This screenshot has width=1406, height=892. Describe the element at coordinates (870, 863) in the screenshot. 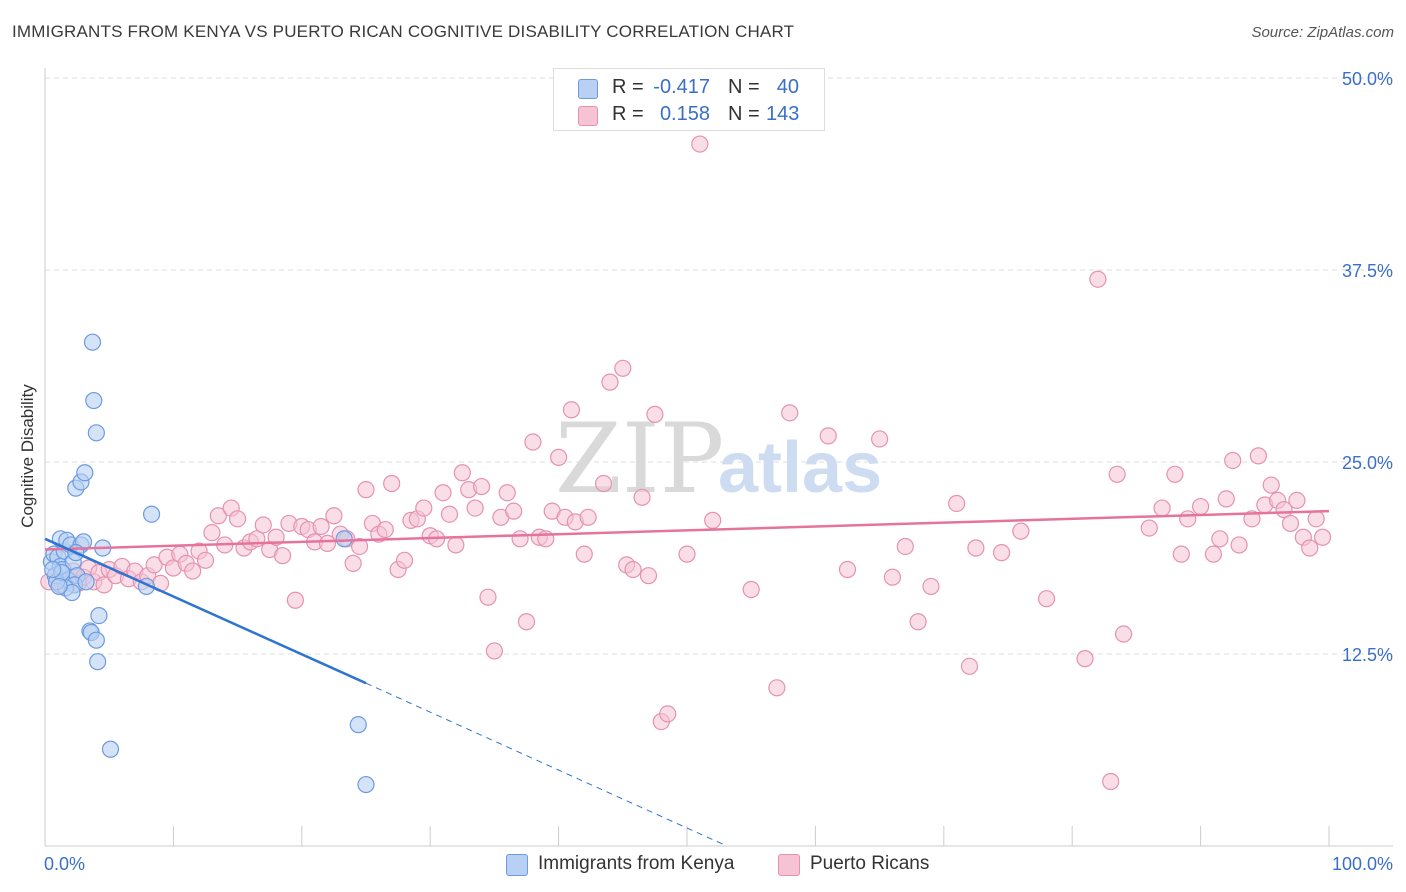

I see `legend-label-puerto-ricans: Puerto Ricans` at that location.